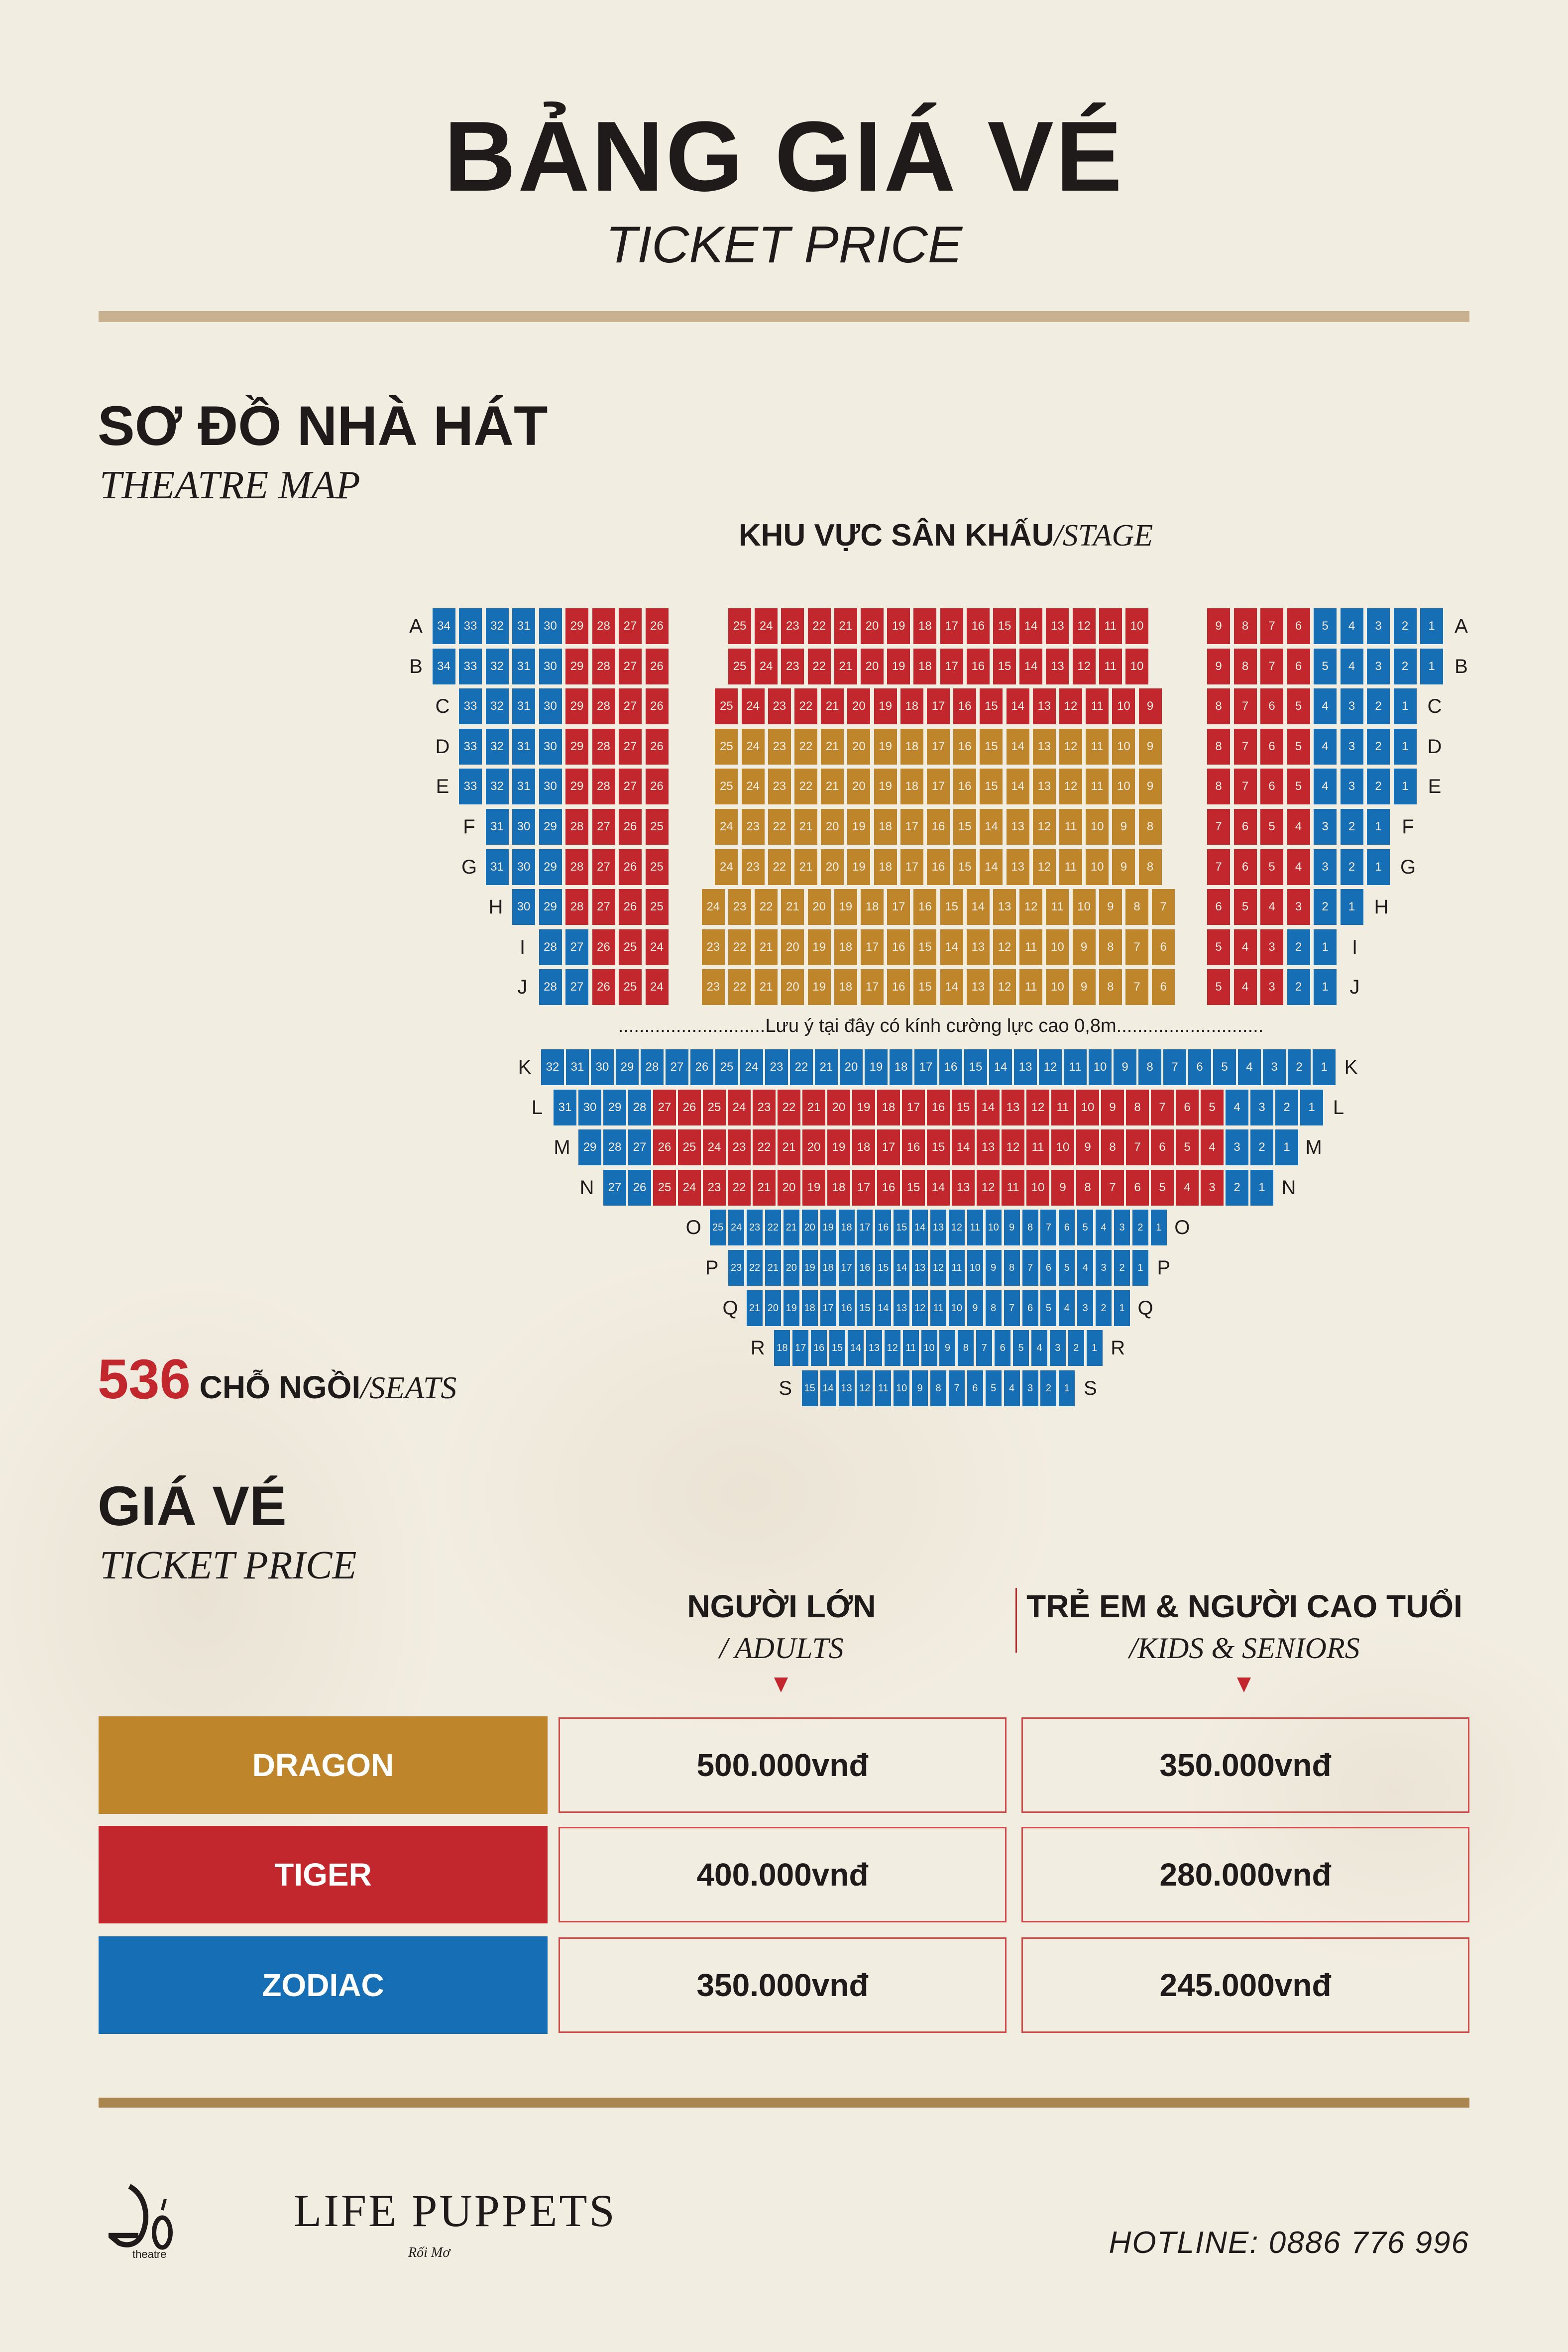  Describe the element at coordinates (550, 626) in the screenshot. I see `seat: 30` at that location.